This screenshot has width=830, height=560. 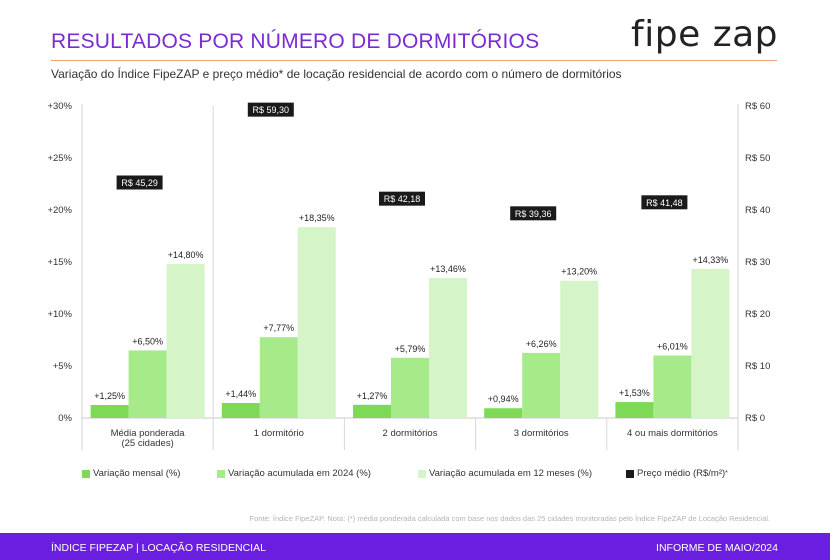 What do you see at coordinates (372, 396) in the screenshot?
I see `bar-data-label: +1,27%` at bounding box center [372, 396].